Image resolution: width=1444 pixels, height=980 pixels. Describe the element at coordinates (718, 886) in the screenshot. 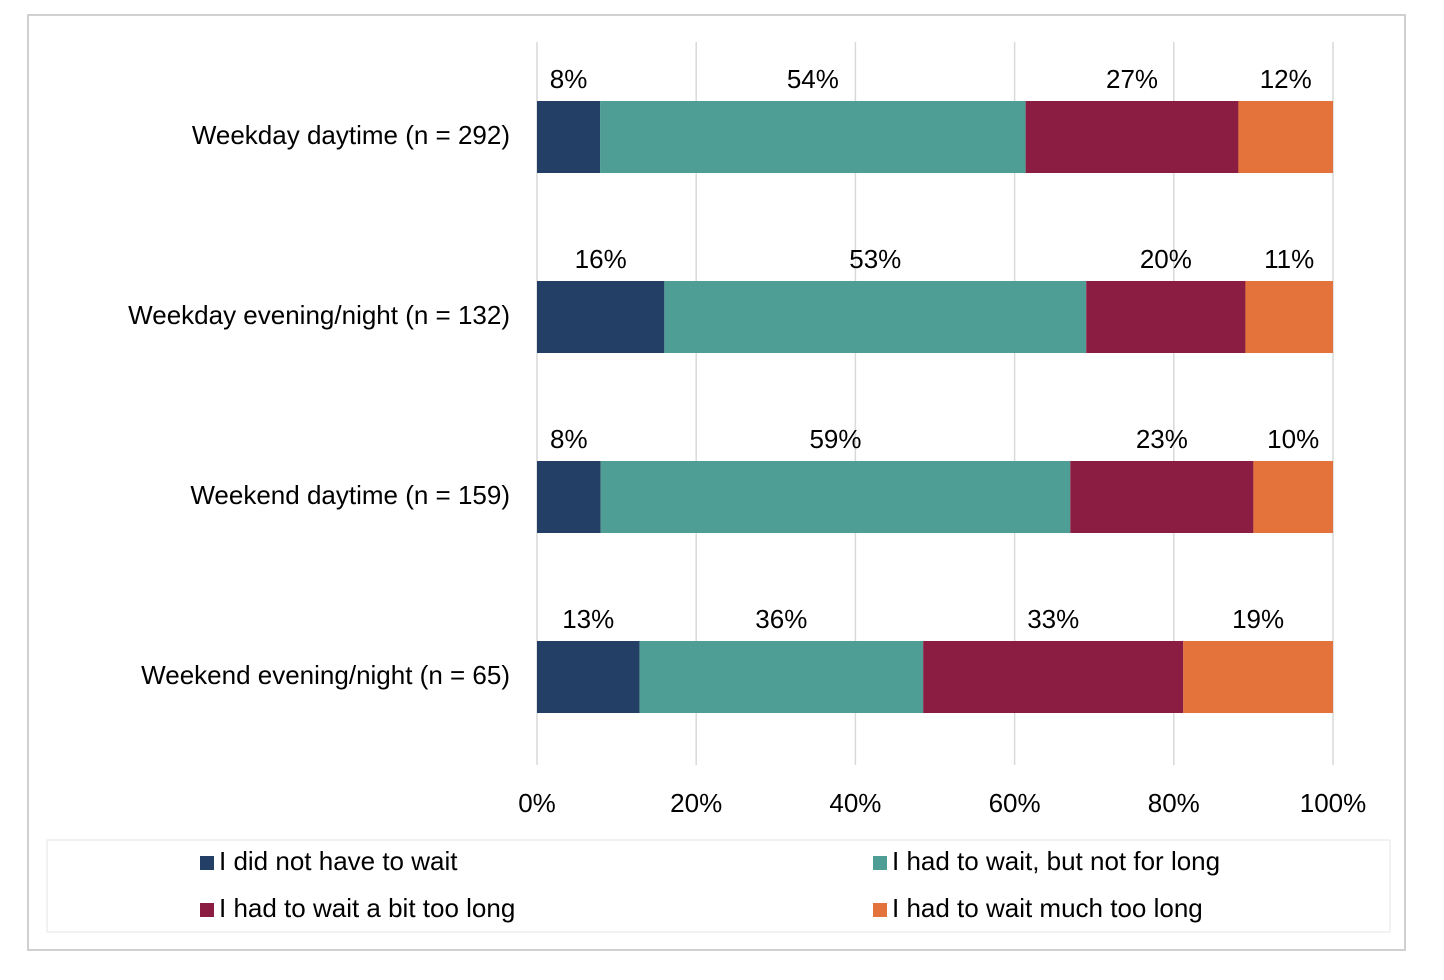

I see `legend-box` at that location.